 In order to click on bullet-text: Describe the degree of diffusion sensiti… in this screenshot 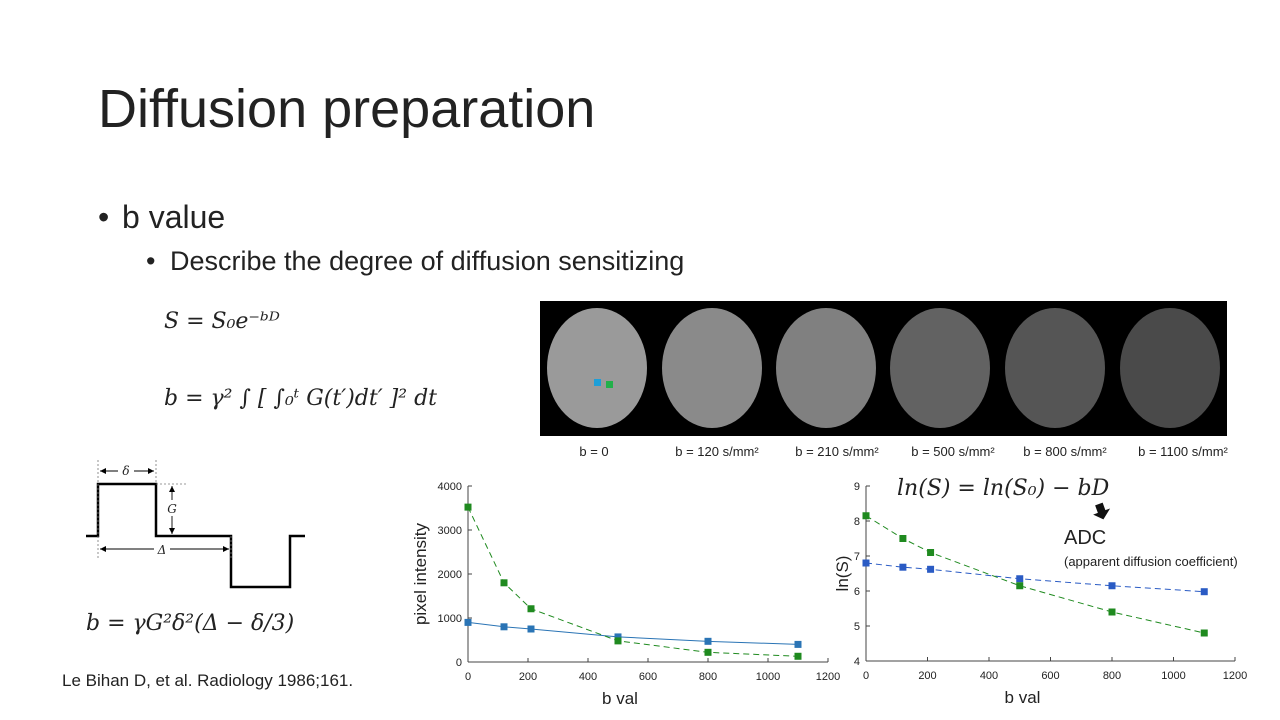, I will do `click(427, 261)`.